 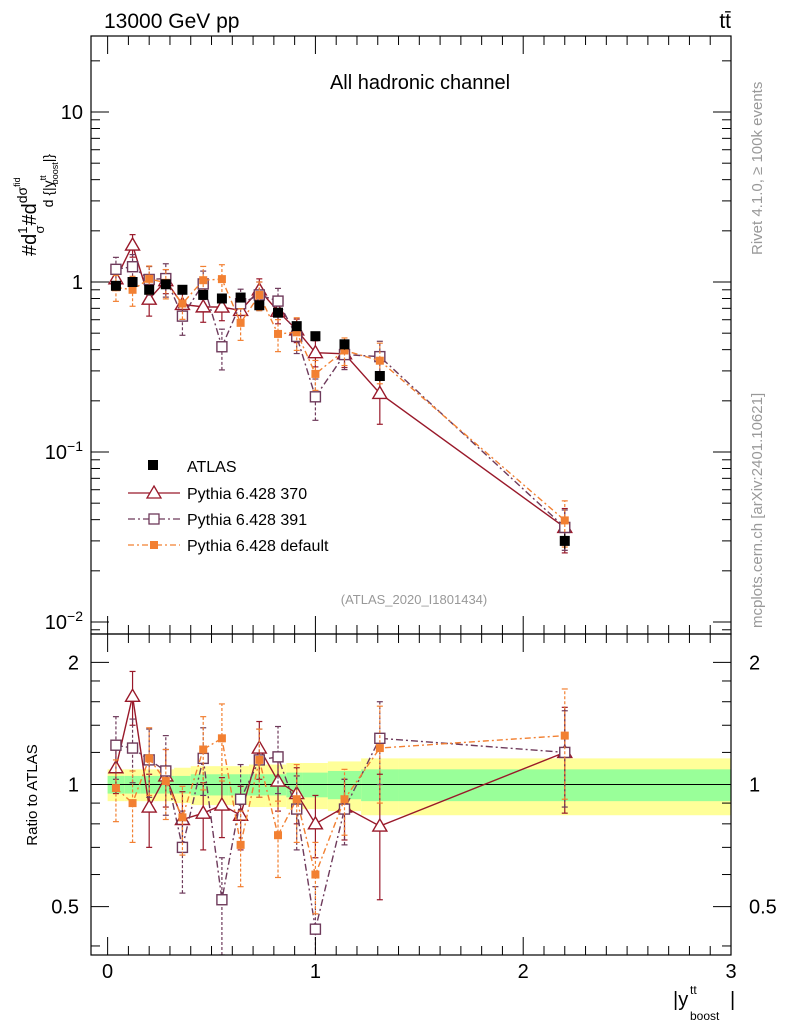 What do you see at coordinates (107, 972) in the screenshot?
I see `x-tick-label: 0` at bounding box center [107, 972].